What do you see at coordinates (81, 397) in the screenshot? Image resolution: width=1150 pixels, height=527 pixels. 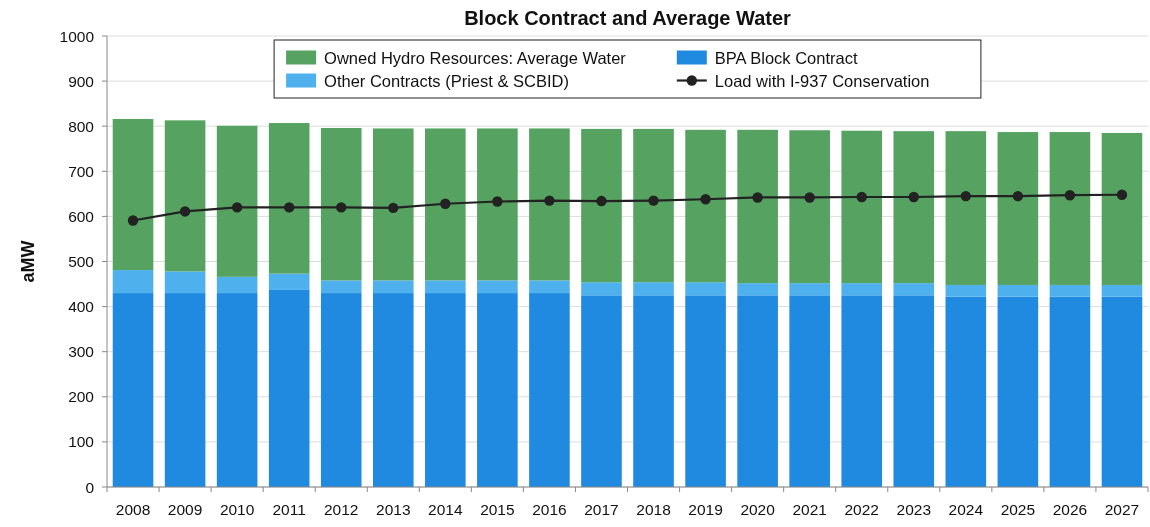 I see `y-tick-label: 200` at bounding box center [81, 397].